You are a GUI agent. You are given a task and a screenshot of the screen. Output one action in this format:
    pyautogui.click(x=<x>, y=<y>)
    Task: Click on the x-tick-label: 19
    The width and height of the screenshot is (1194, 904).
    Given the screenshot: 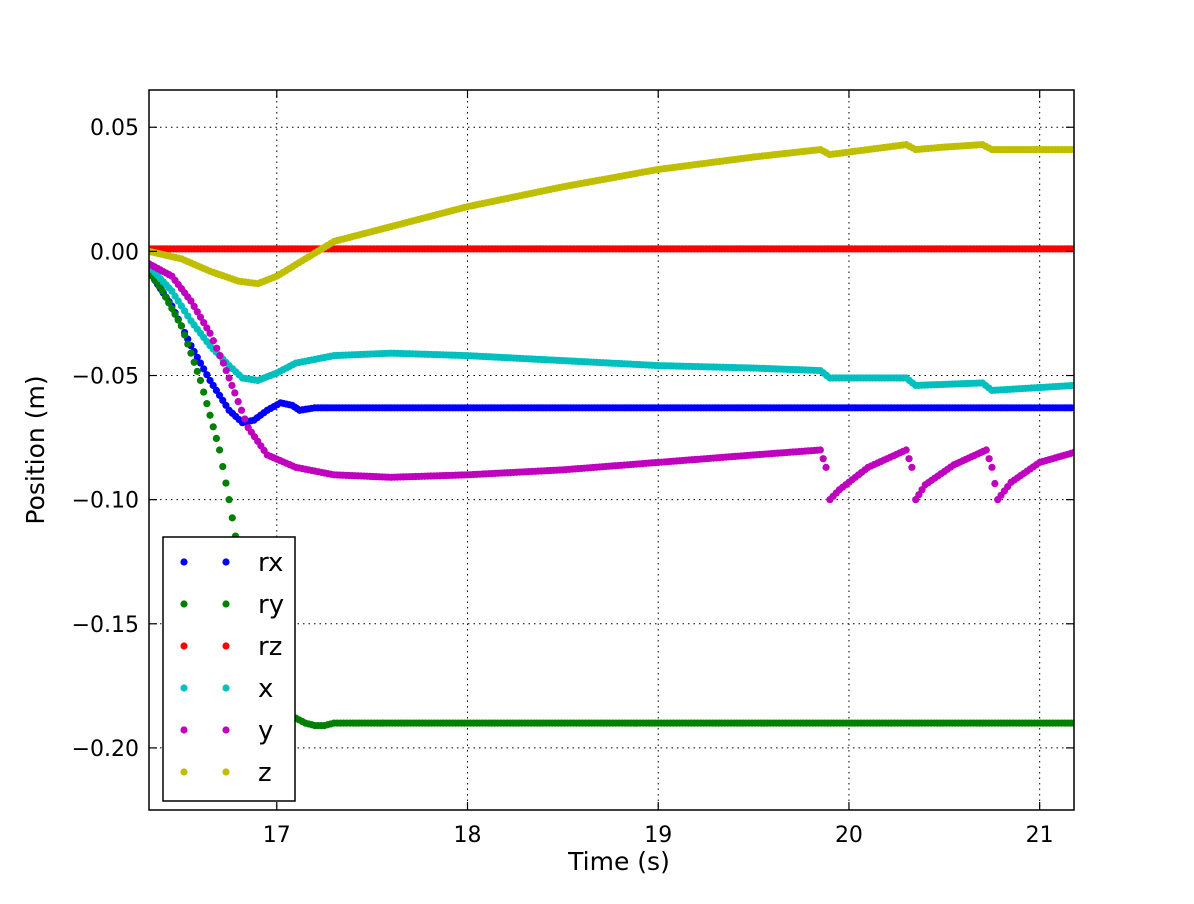 What is the action you would take?
    pyautogui.click(x=658, y=835)
    